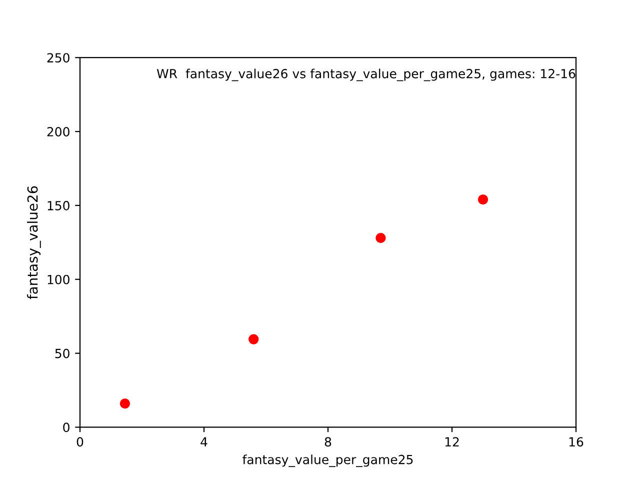  What do you see at coordinates (58, 58) in the screenshot?
I see `y-tick-label: 250` at bounding box center [58, 58].